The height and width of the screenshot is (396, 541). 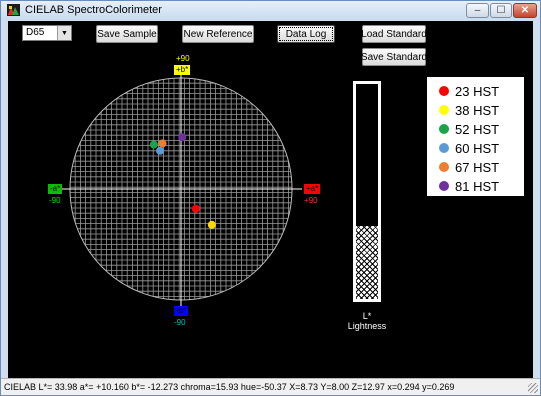 I want to click on maximize-icon: ☐, so click(x=501, y=10).